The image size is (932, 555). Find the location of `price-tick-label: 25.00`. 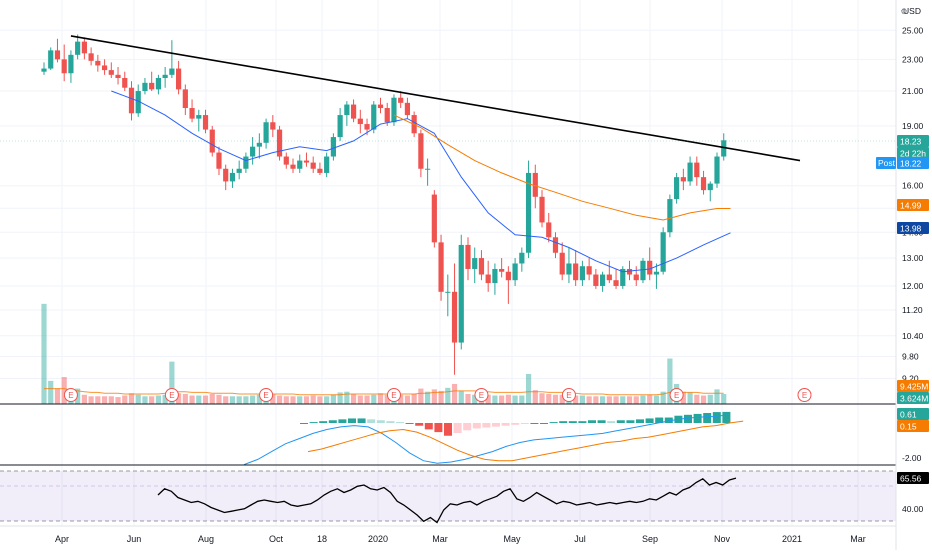

price-tick-label: 25.00 is located at coordinates (913, 30).